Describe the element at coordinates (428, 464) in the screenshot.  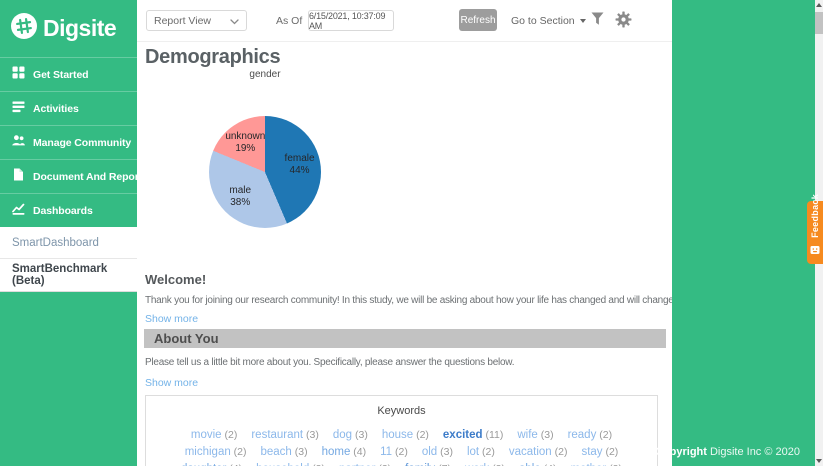
I see `keyword-family: family (7)` at that location.